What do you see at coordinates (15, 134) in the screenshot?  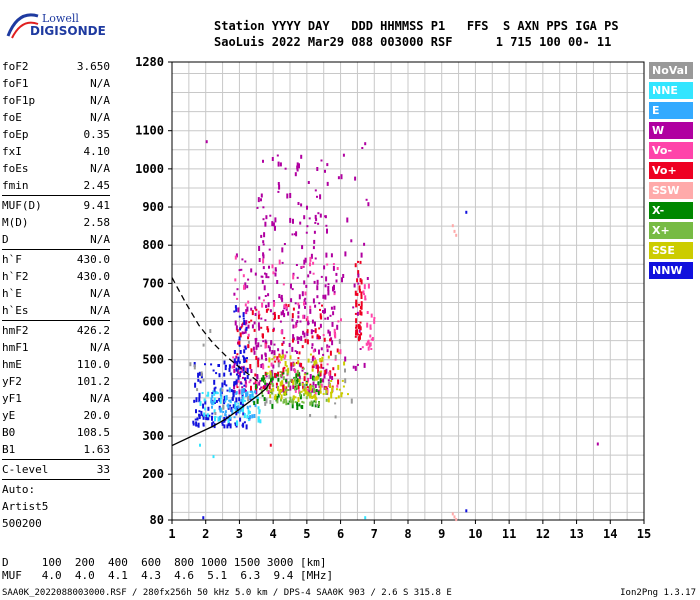 I see `param-label: foEp` at bounding box center [15, 134].